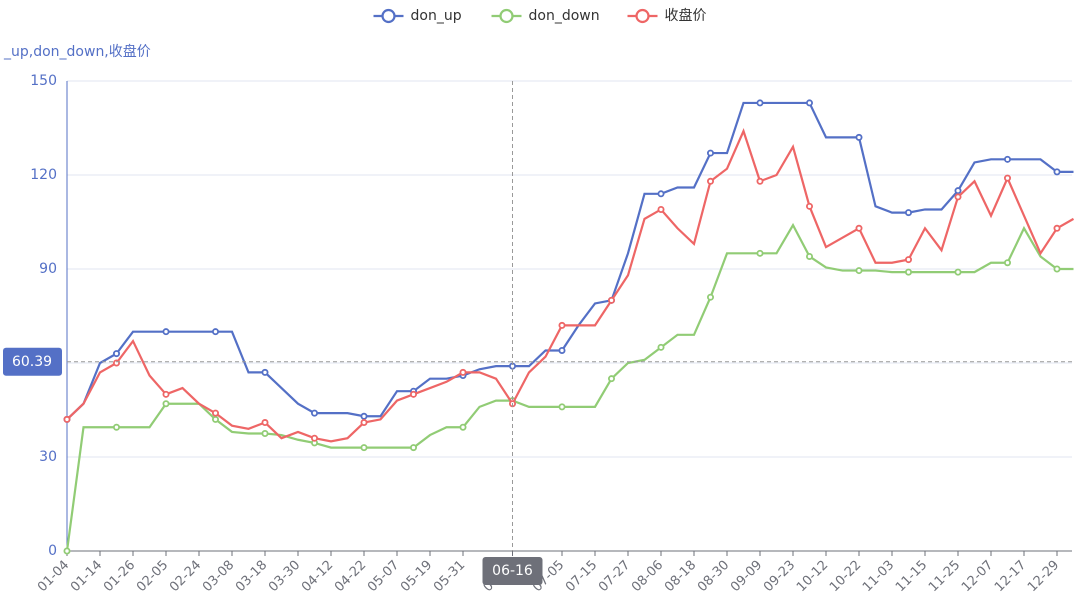  I want to click on x-tick-label: 07-27, so click(614, 576).